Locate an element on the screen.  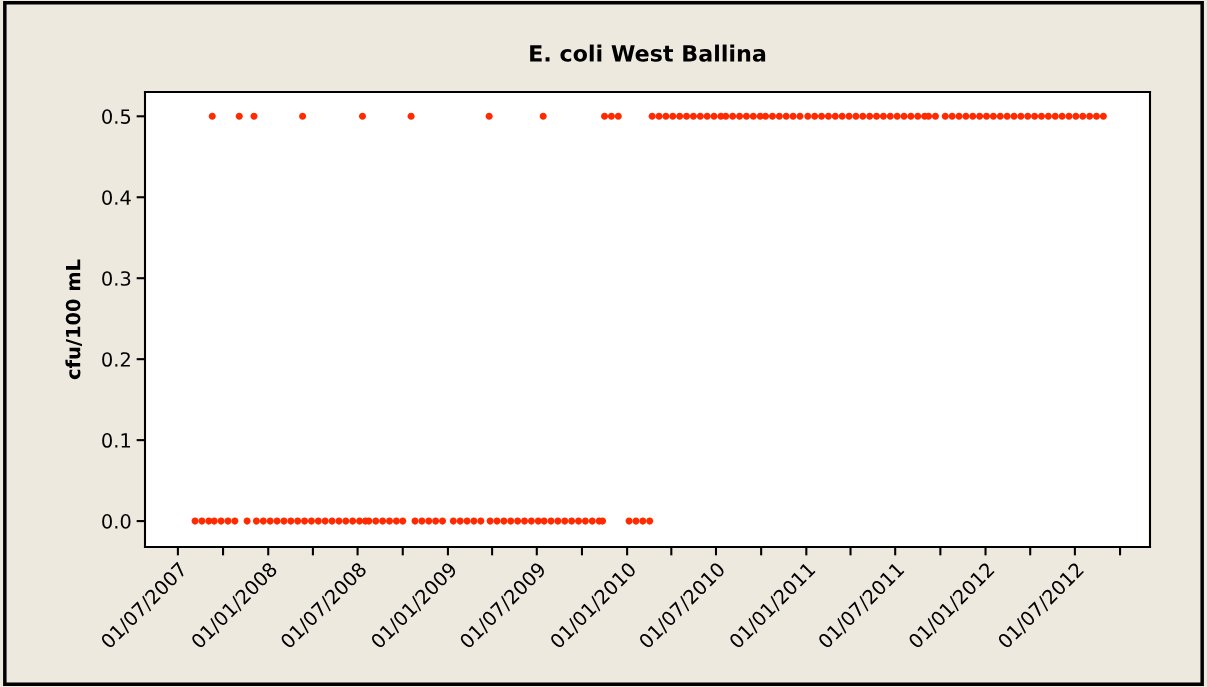
y-tick-label: 0.3 is located at coordinates (116, 278).